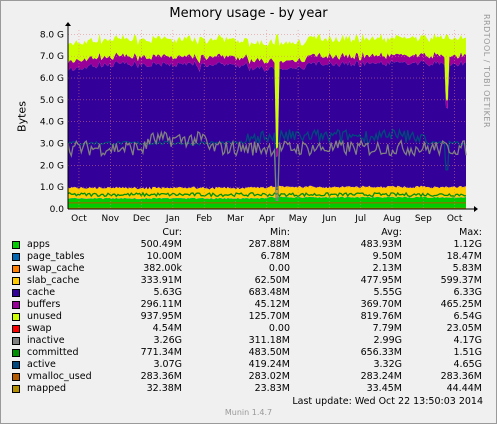  Describe the element at coordinates (387, 340) in the screenshot. I see `legend-avg: 2.99G` at that location.